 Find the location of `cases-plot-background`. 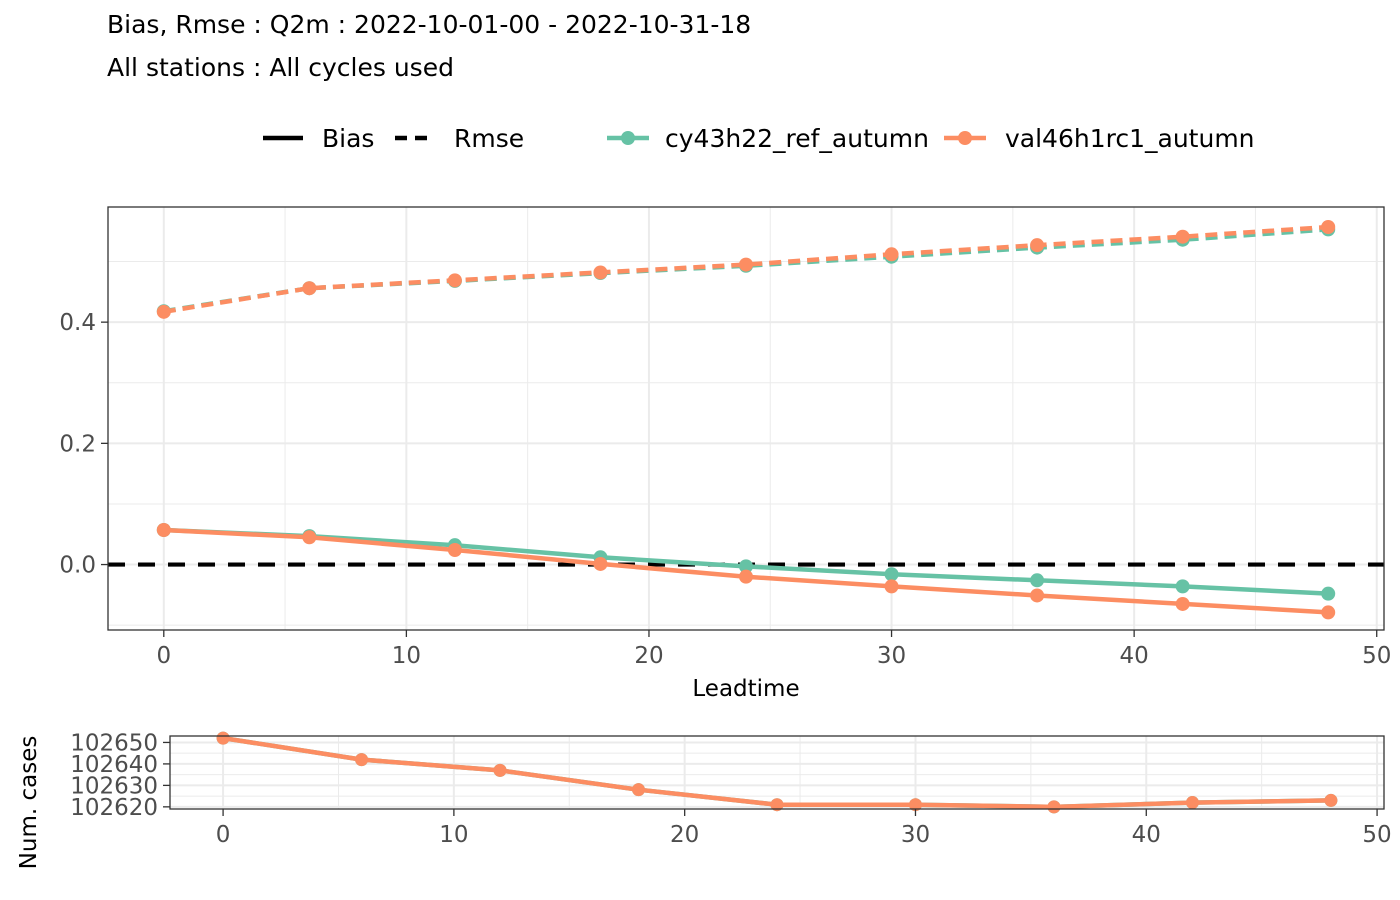

cases-plot-background is located at coordinates (777, 772).